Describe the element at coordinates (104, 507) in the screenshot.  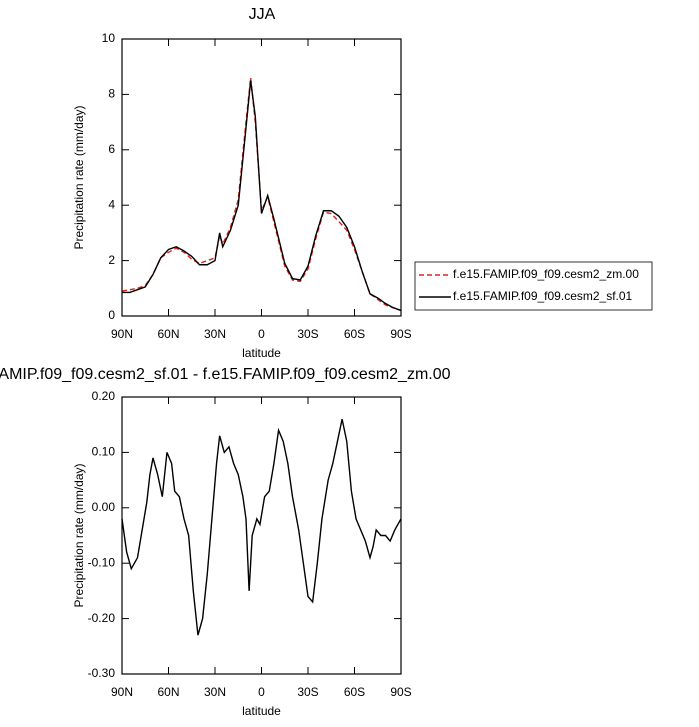
I see `y-tick-label: 0.00` at that location.